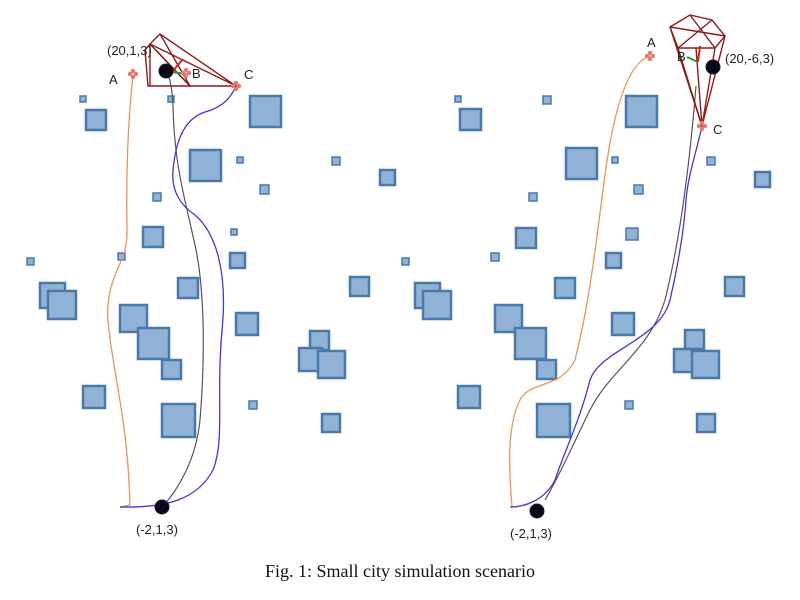 Image resolution: width=800 pixels, height=600 pixels. I want to click on left-drone-start, so click(162, 507).